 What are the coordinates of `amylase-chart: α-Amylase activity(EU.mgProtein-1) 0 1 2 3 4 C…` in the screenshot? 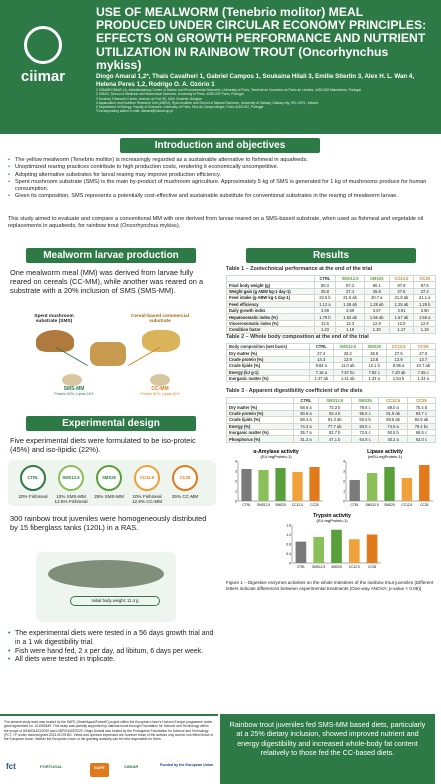 It's located at (279, 478).